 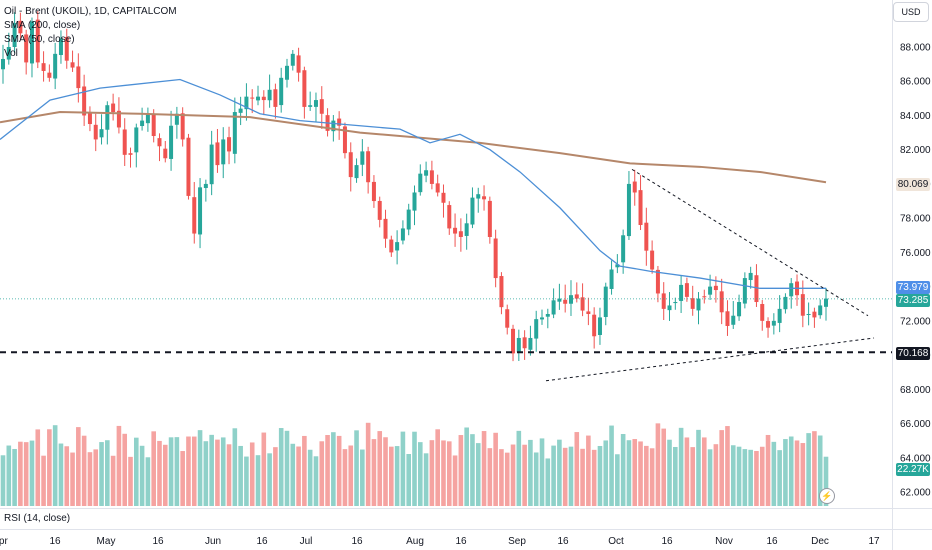 I want to click on y-tick-label: 76.000, so click(x=915, y=253).